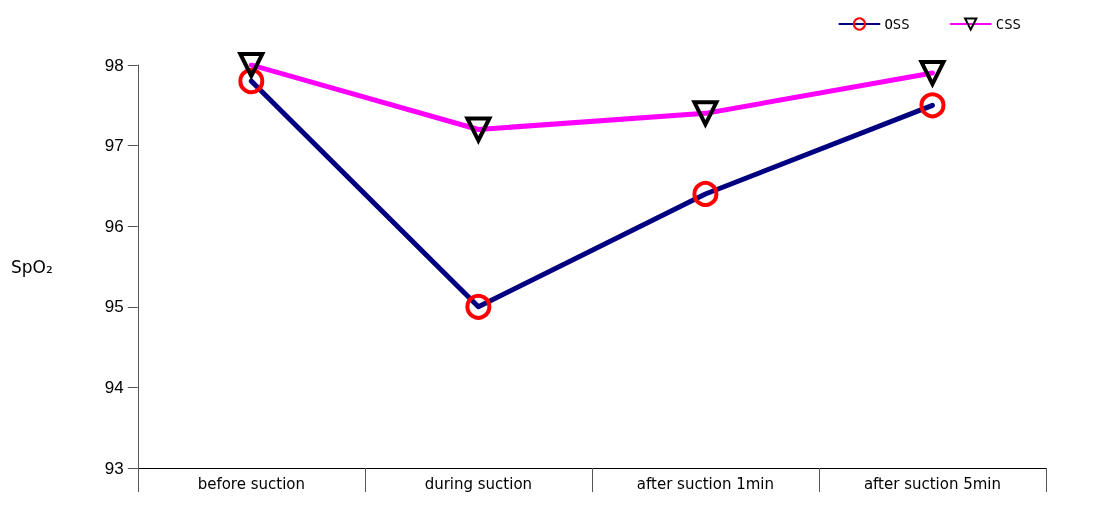 The image size is (1094, 513). Describe the element at coordinates (114, 468) in the screenshot. I see `y-tick-label: 93` at that location.